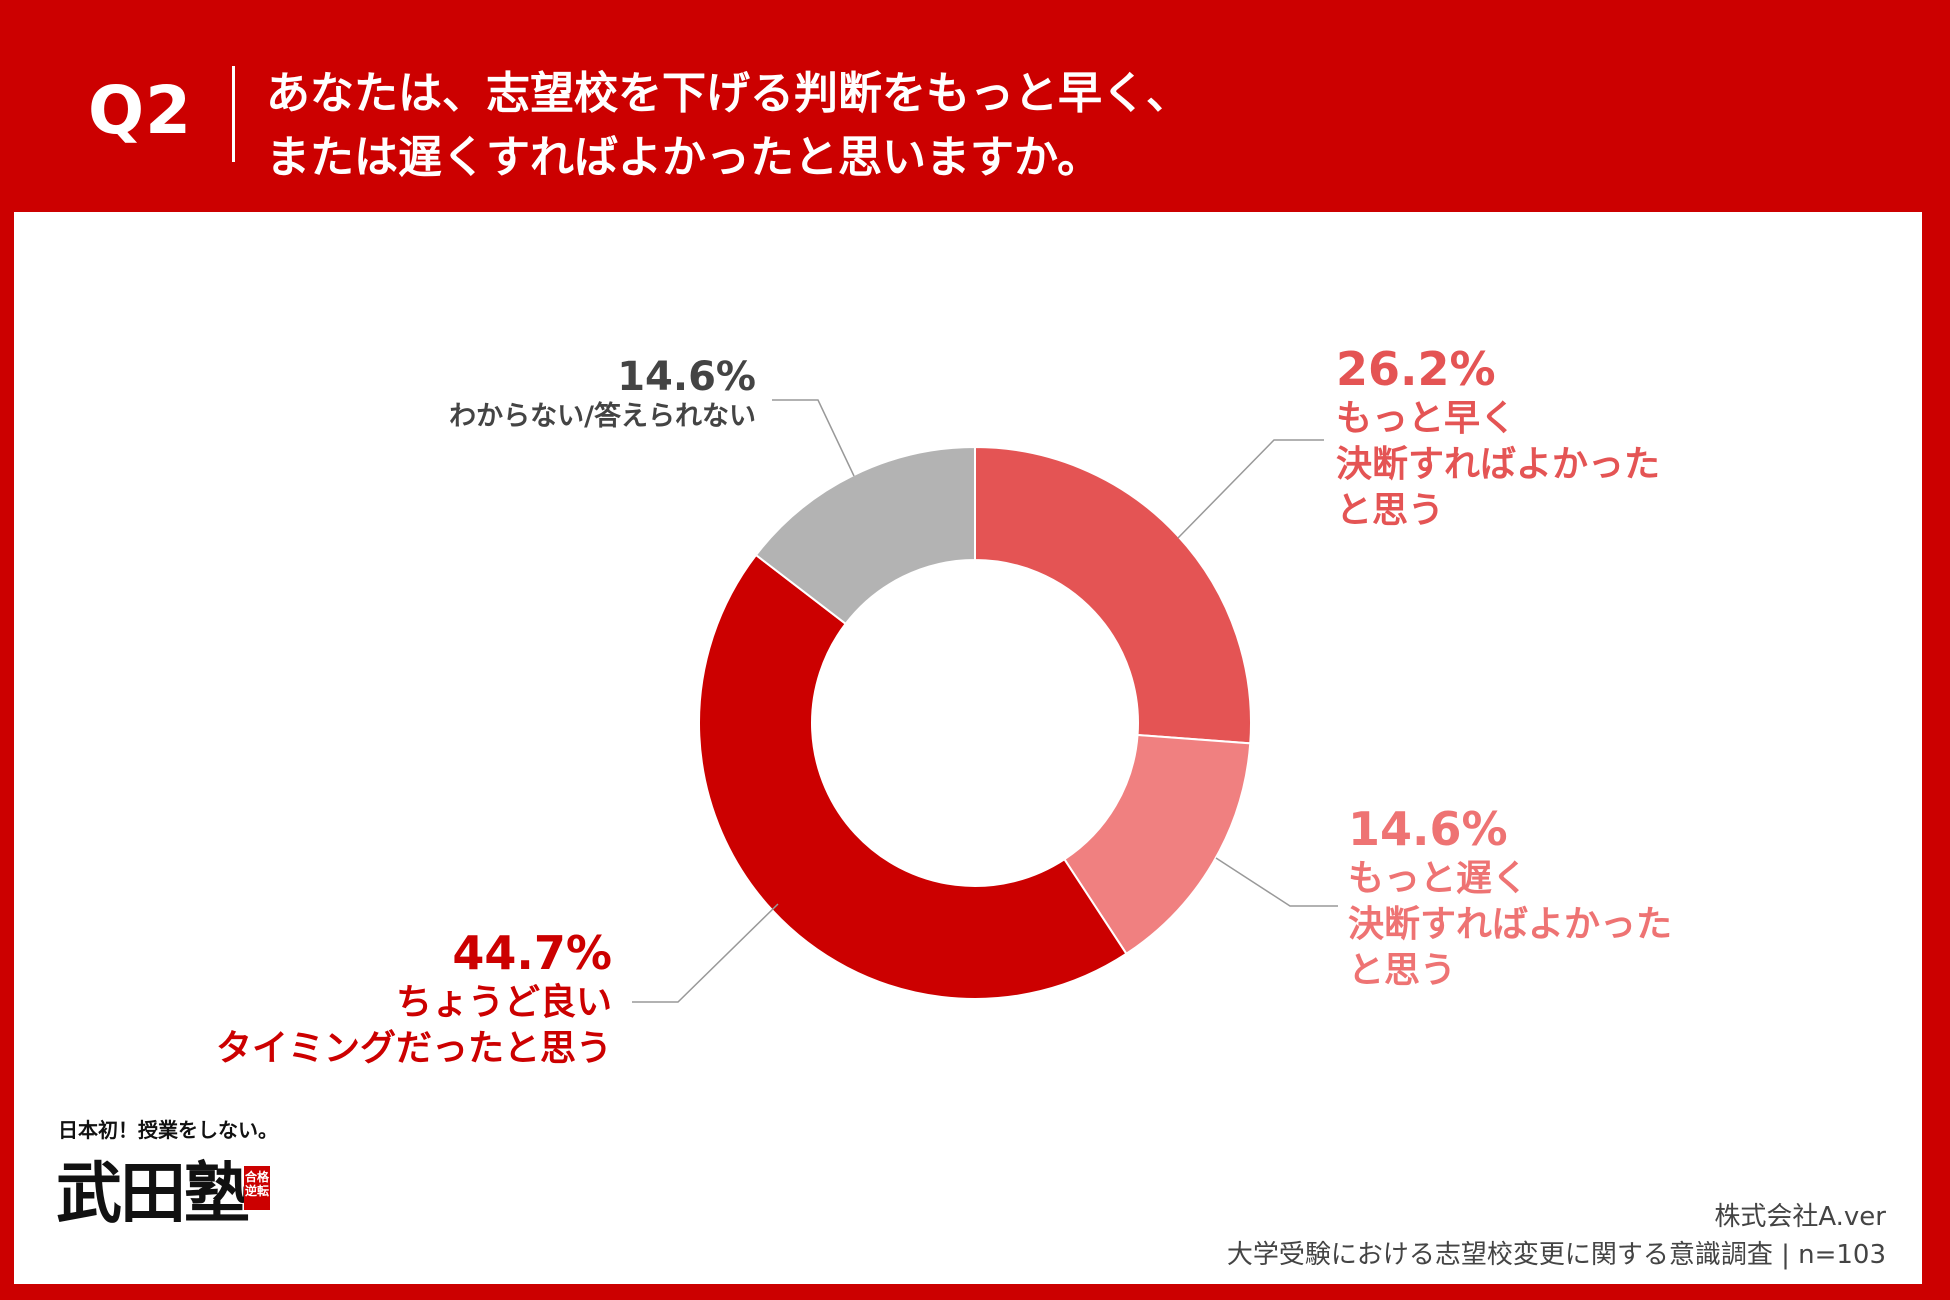  I want to click on donut-slices, so click(974, 722).